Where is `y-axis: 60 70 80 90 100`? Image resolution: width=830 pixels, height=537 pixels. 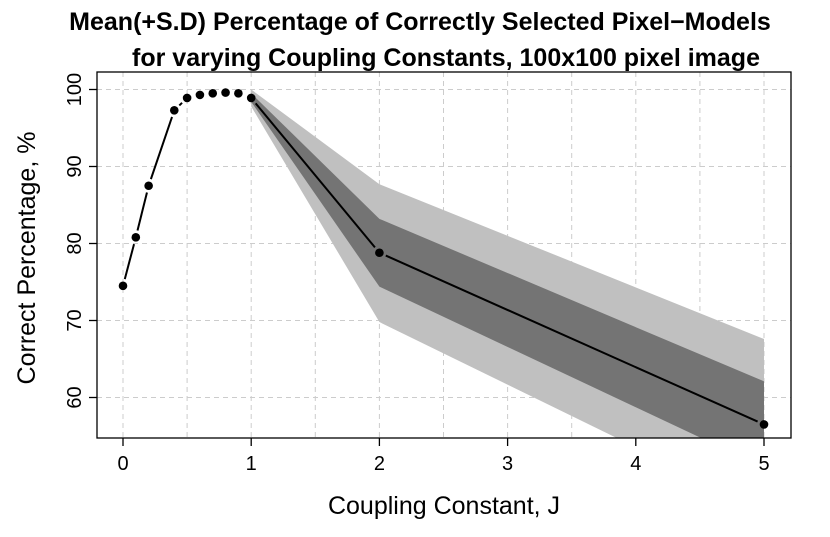
y-axis: 60 70 80 90 100 is located at coordinates (80, 241).